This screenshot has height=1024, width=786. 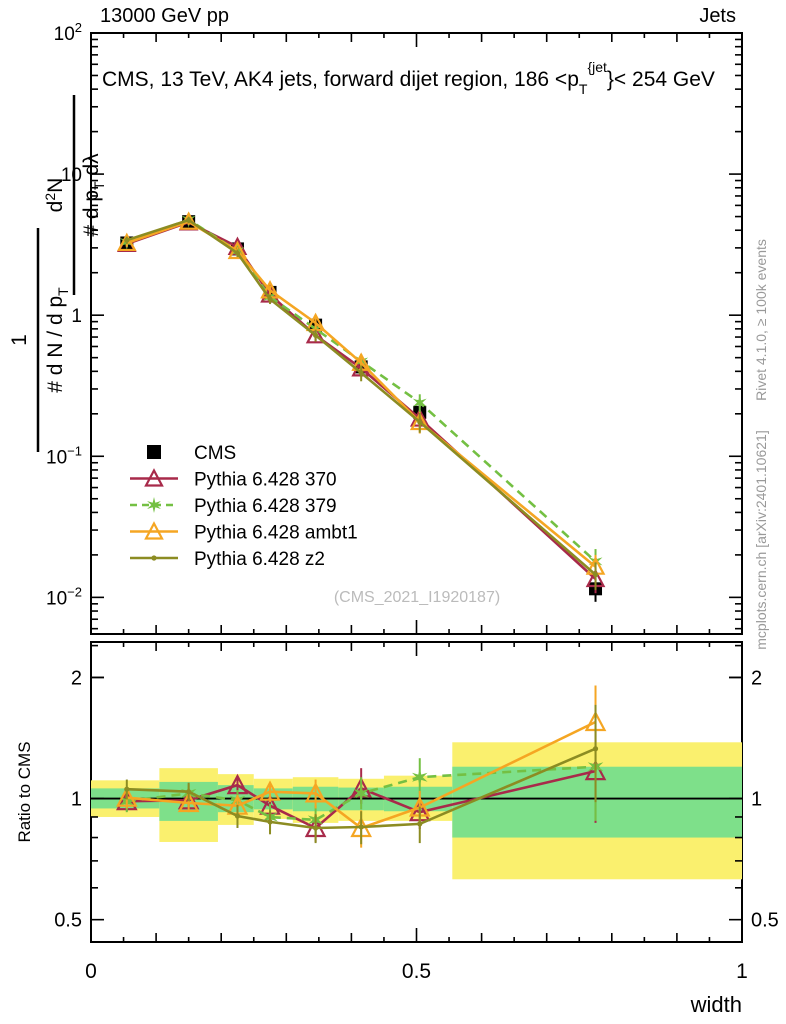 I want to click on x-tick-label: 0, so click(x=91, y=971).